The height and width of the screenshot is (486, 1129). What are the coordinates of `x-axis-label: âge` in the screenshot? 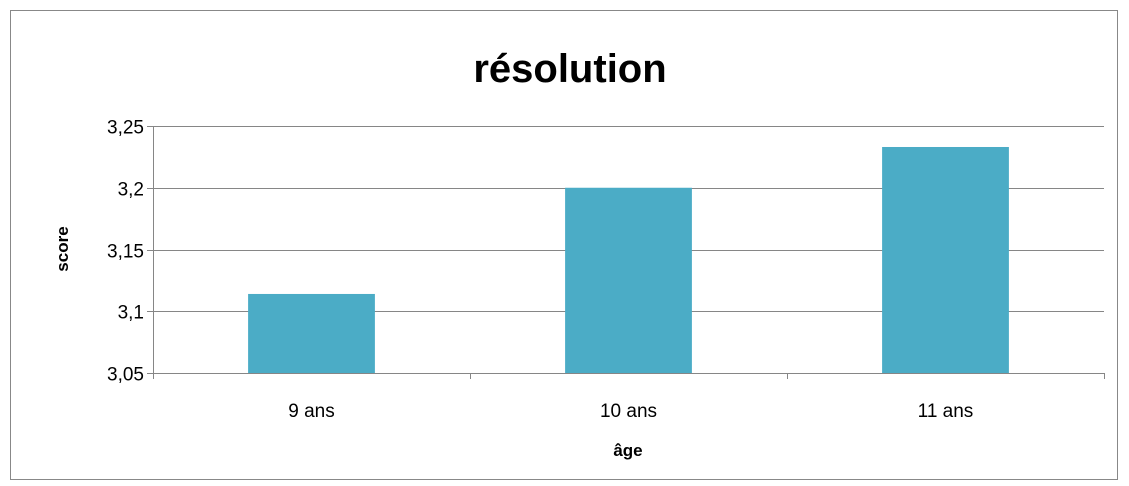 It's located at (627, 450).